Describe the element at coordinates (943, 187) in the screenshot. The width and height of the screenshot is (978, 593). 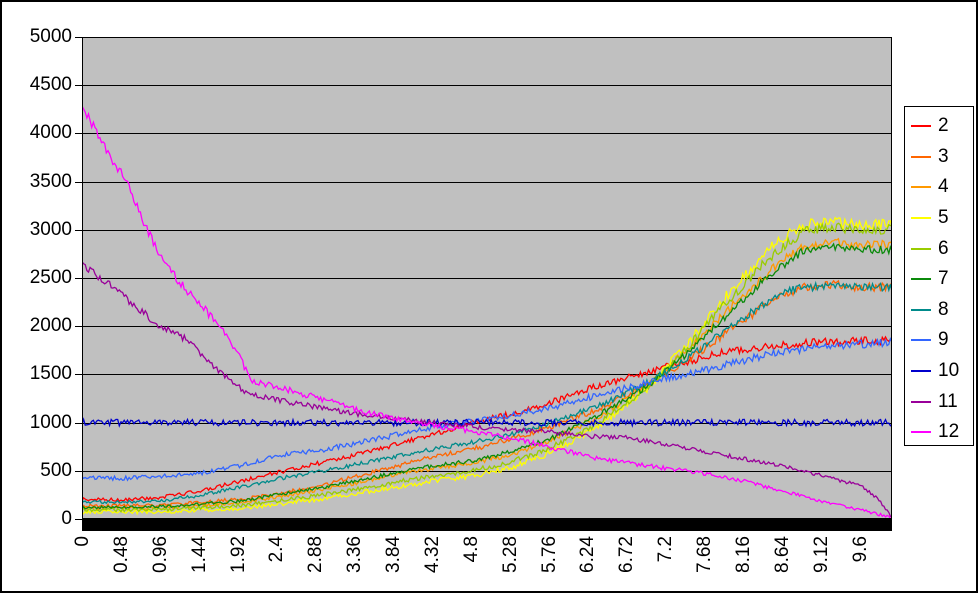
I see `legend-label: 4` at that location.